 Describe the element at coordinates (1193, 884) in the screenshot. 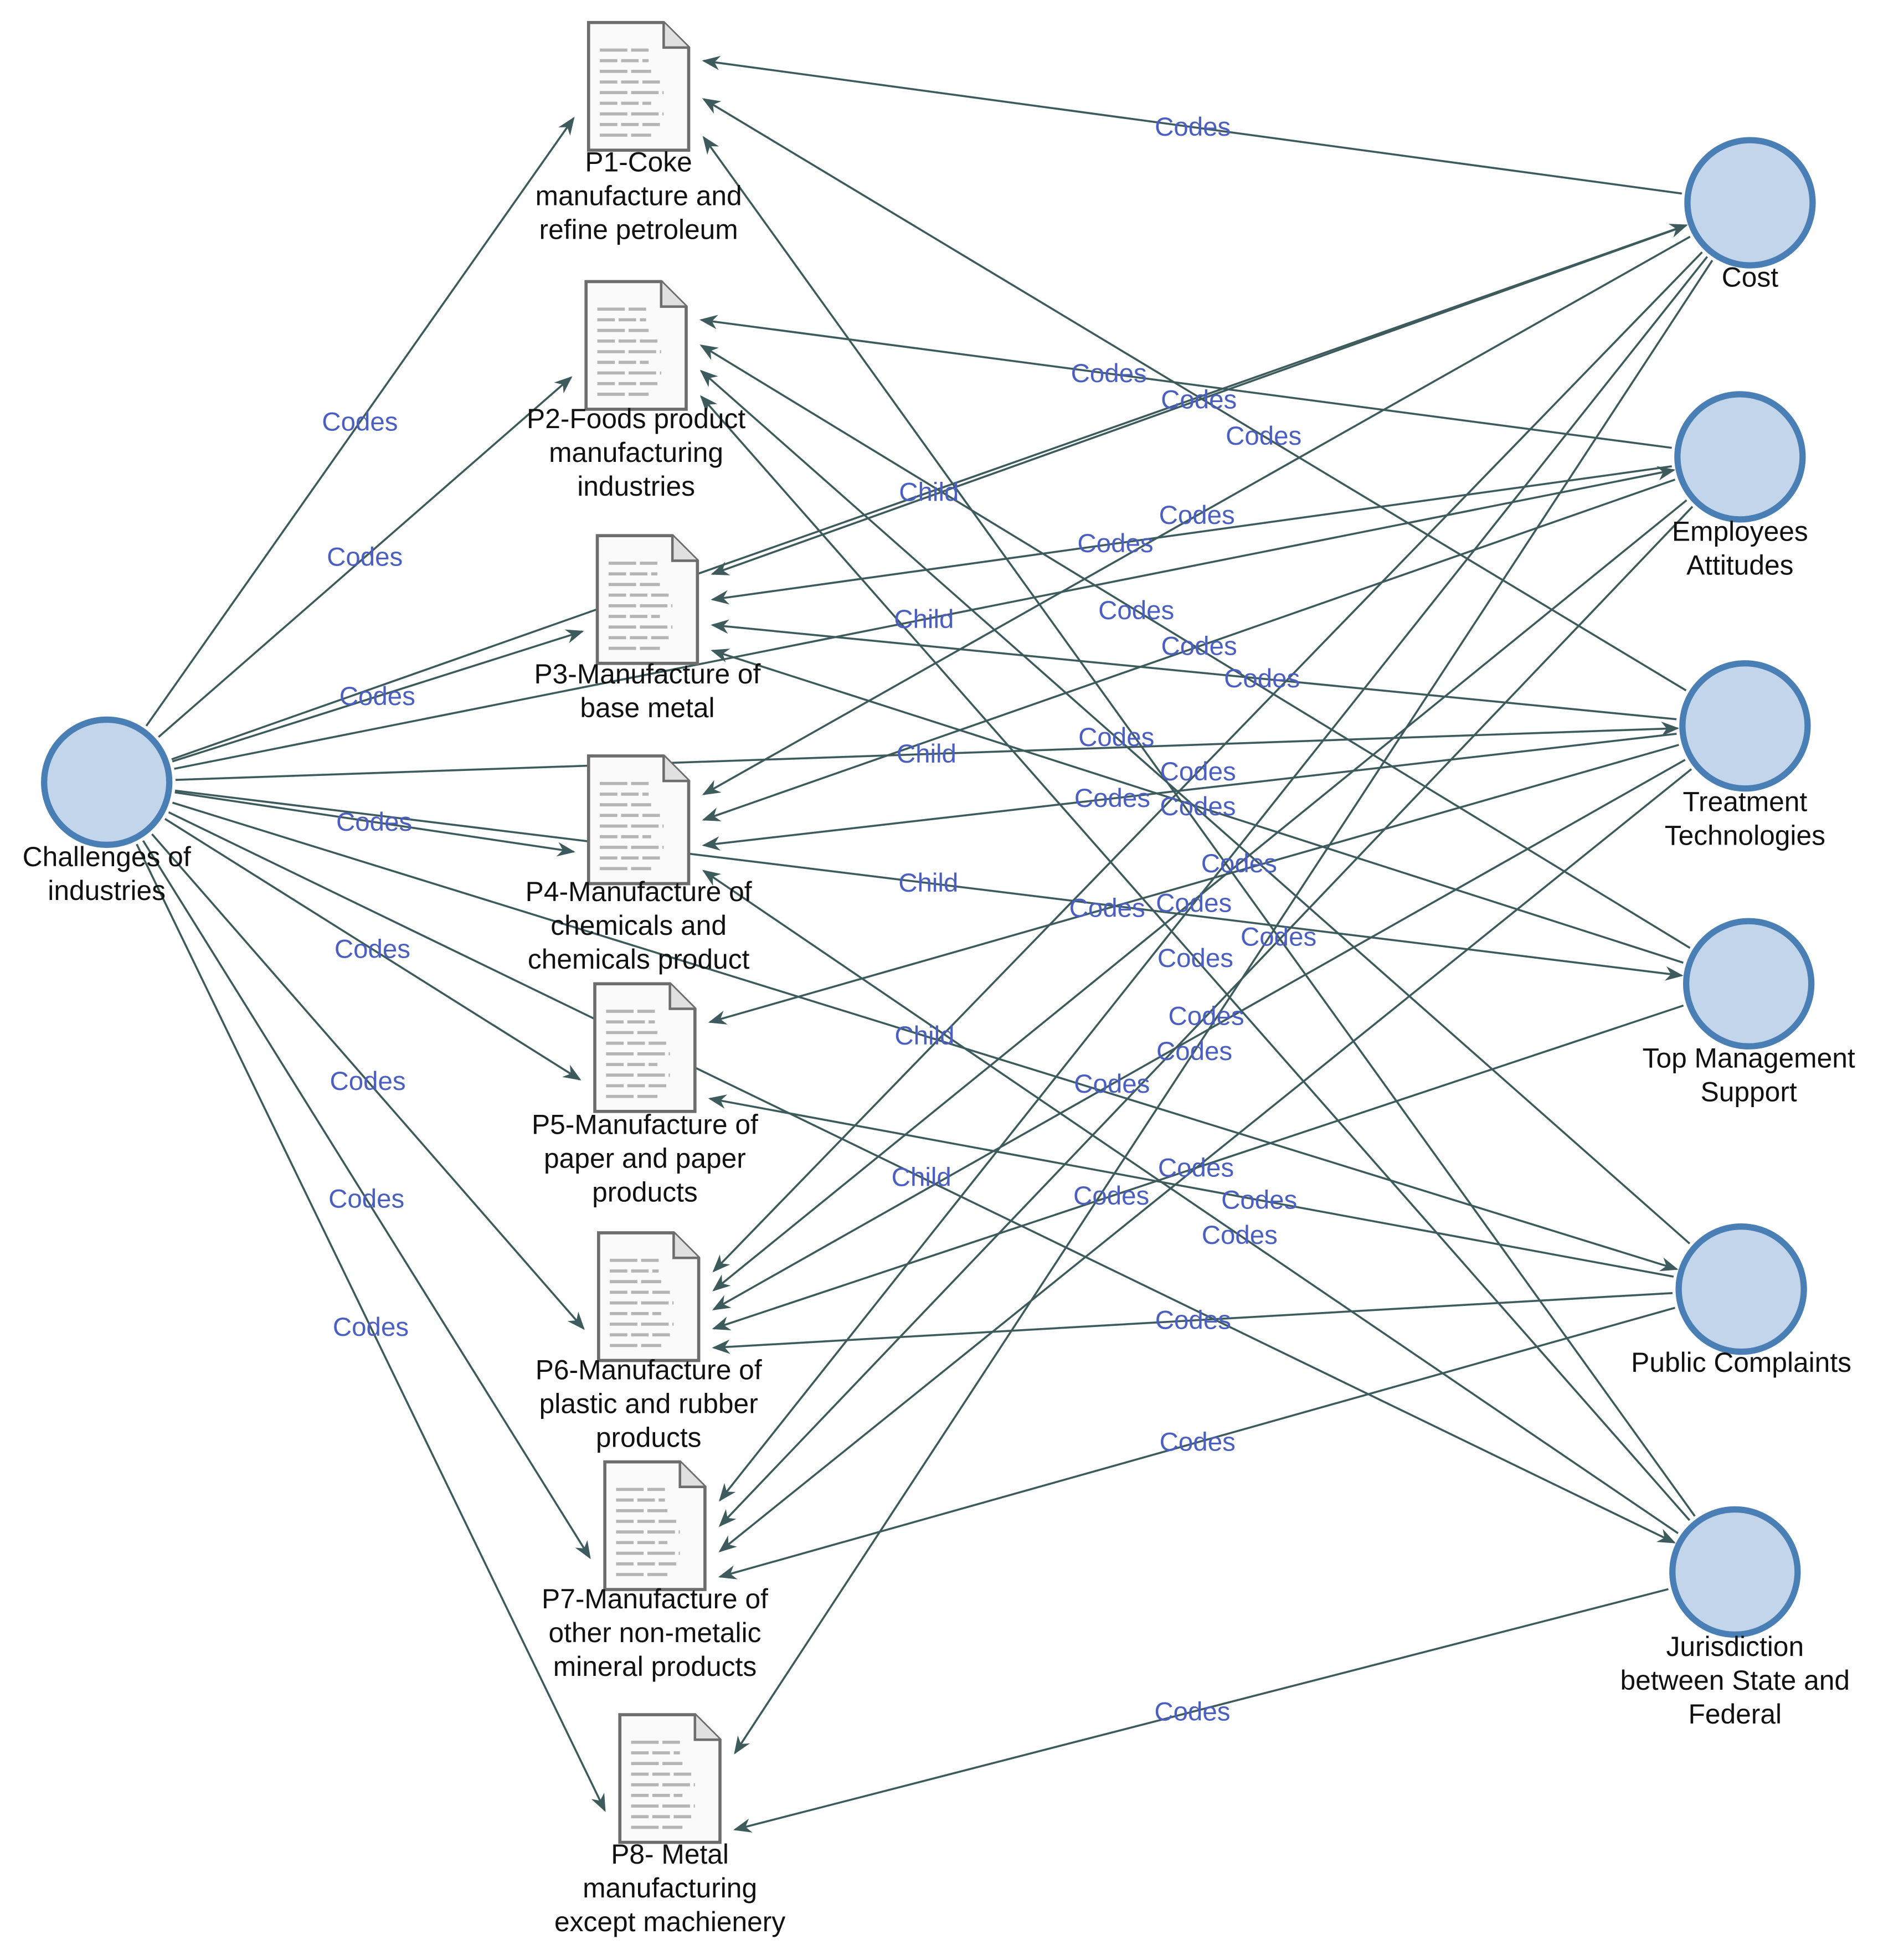

I see `edge-treat-P5` at that location.